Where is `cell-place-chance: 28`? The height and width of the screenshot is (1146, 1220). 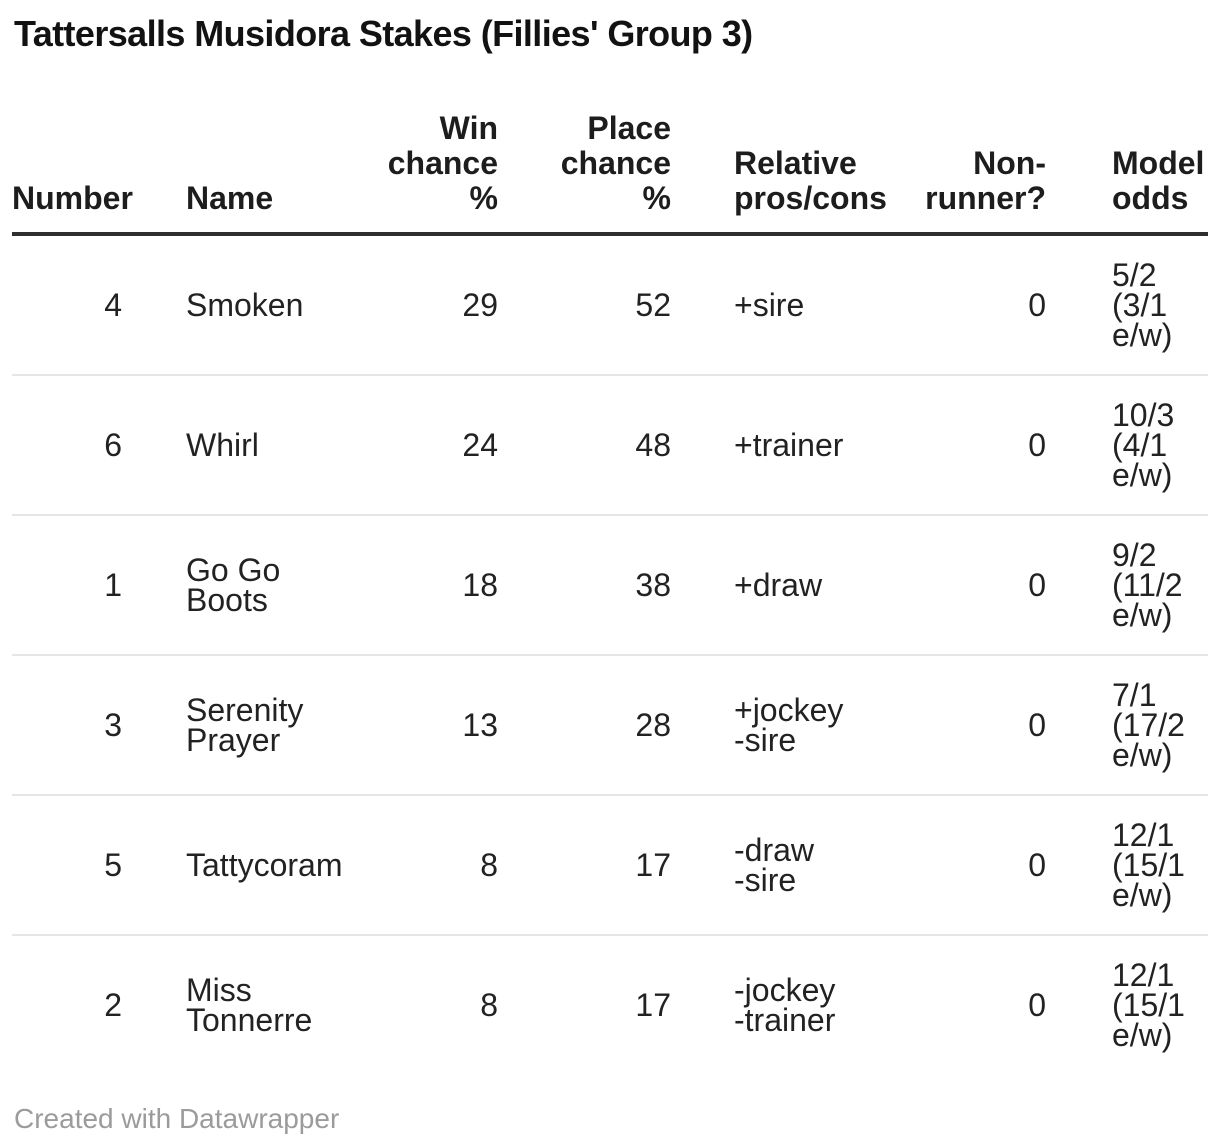
cell-place-chance: 28 is located at coordinates (584, 724).